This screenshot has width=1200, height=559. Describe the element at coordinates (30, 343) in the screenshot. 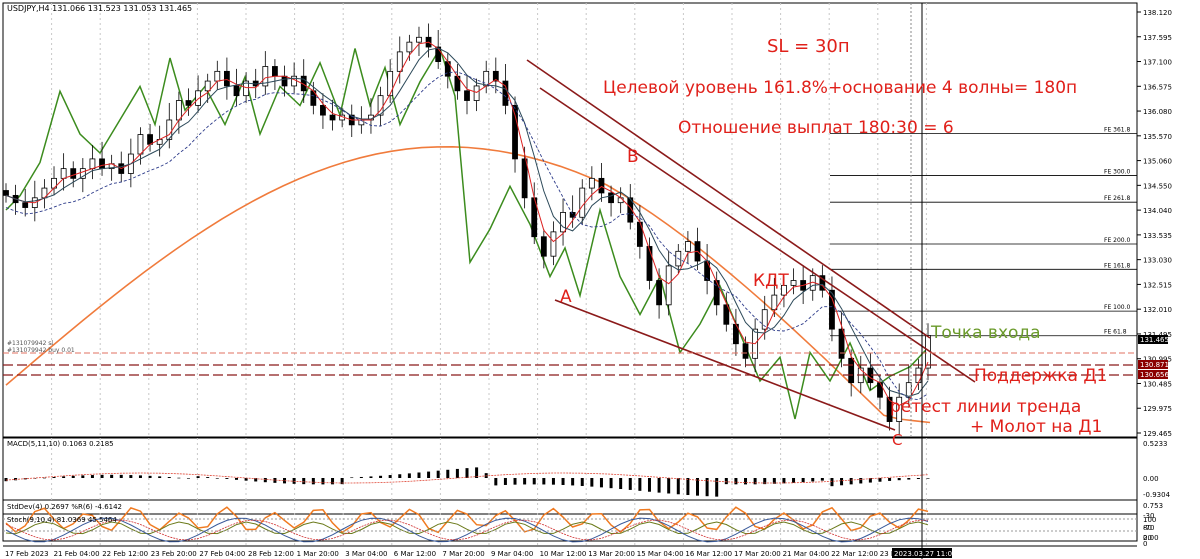

I see `order-annotation-sl: #131079942 sl` at that location.